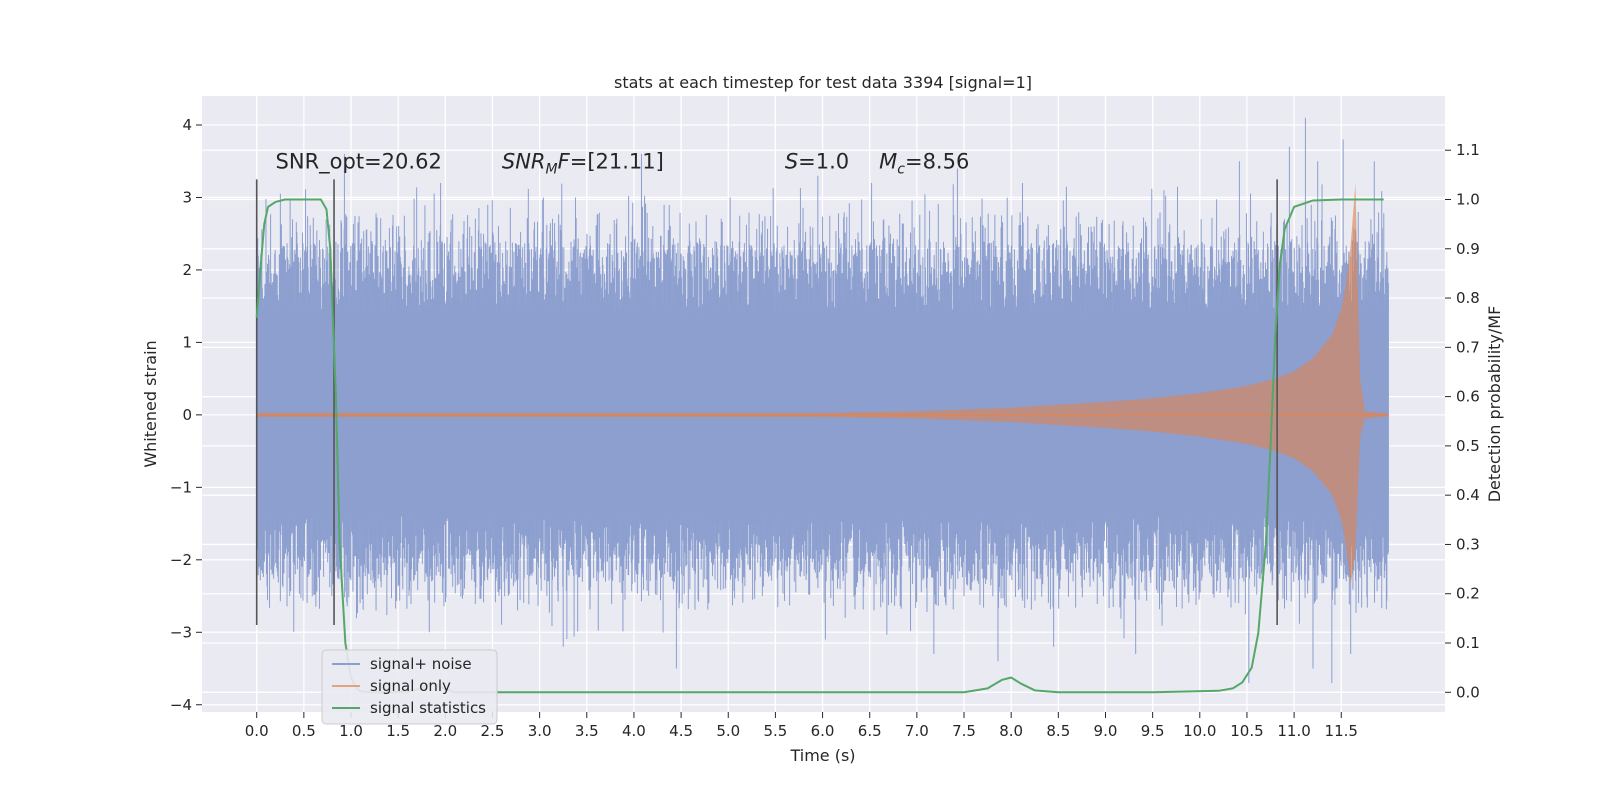  What do you see at coordinates (187, 125) in the screenshot?
I see `y-tick-label: 4` at bounding box center [187, 125].